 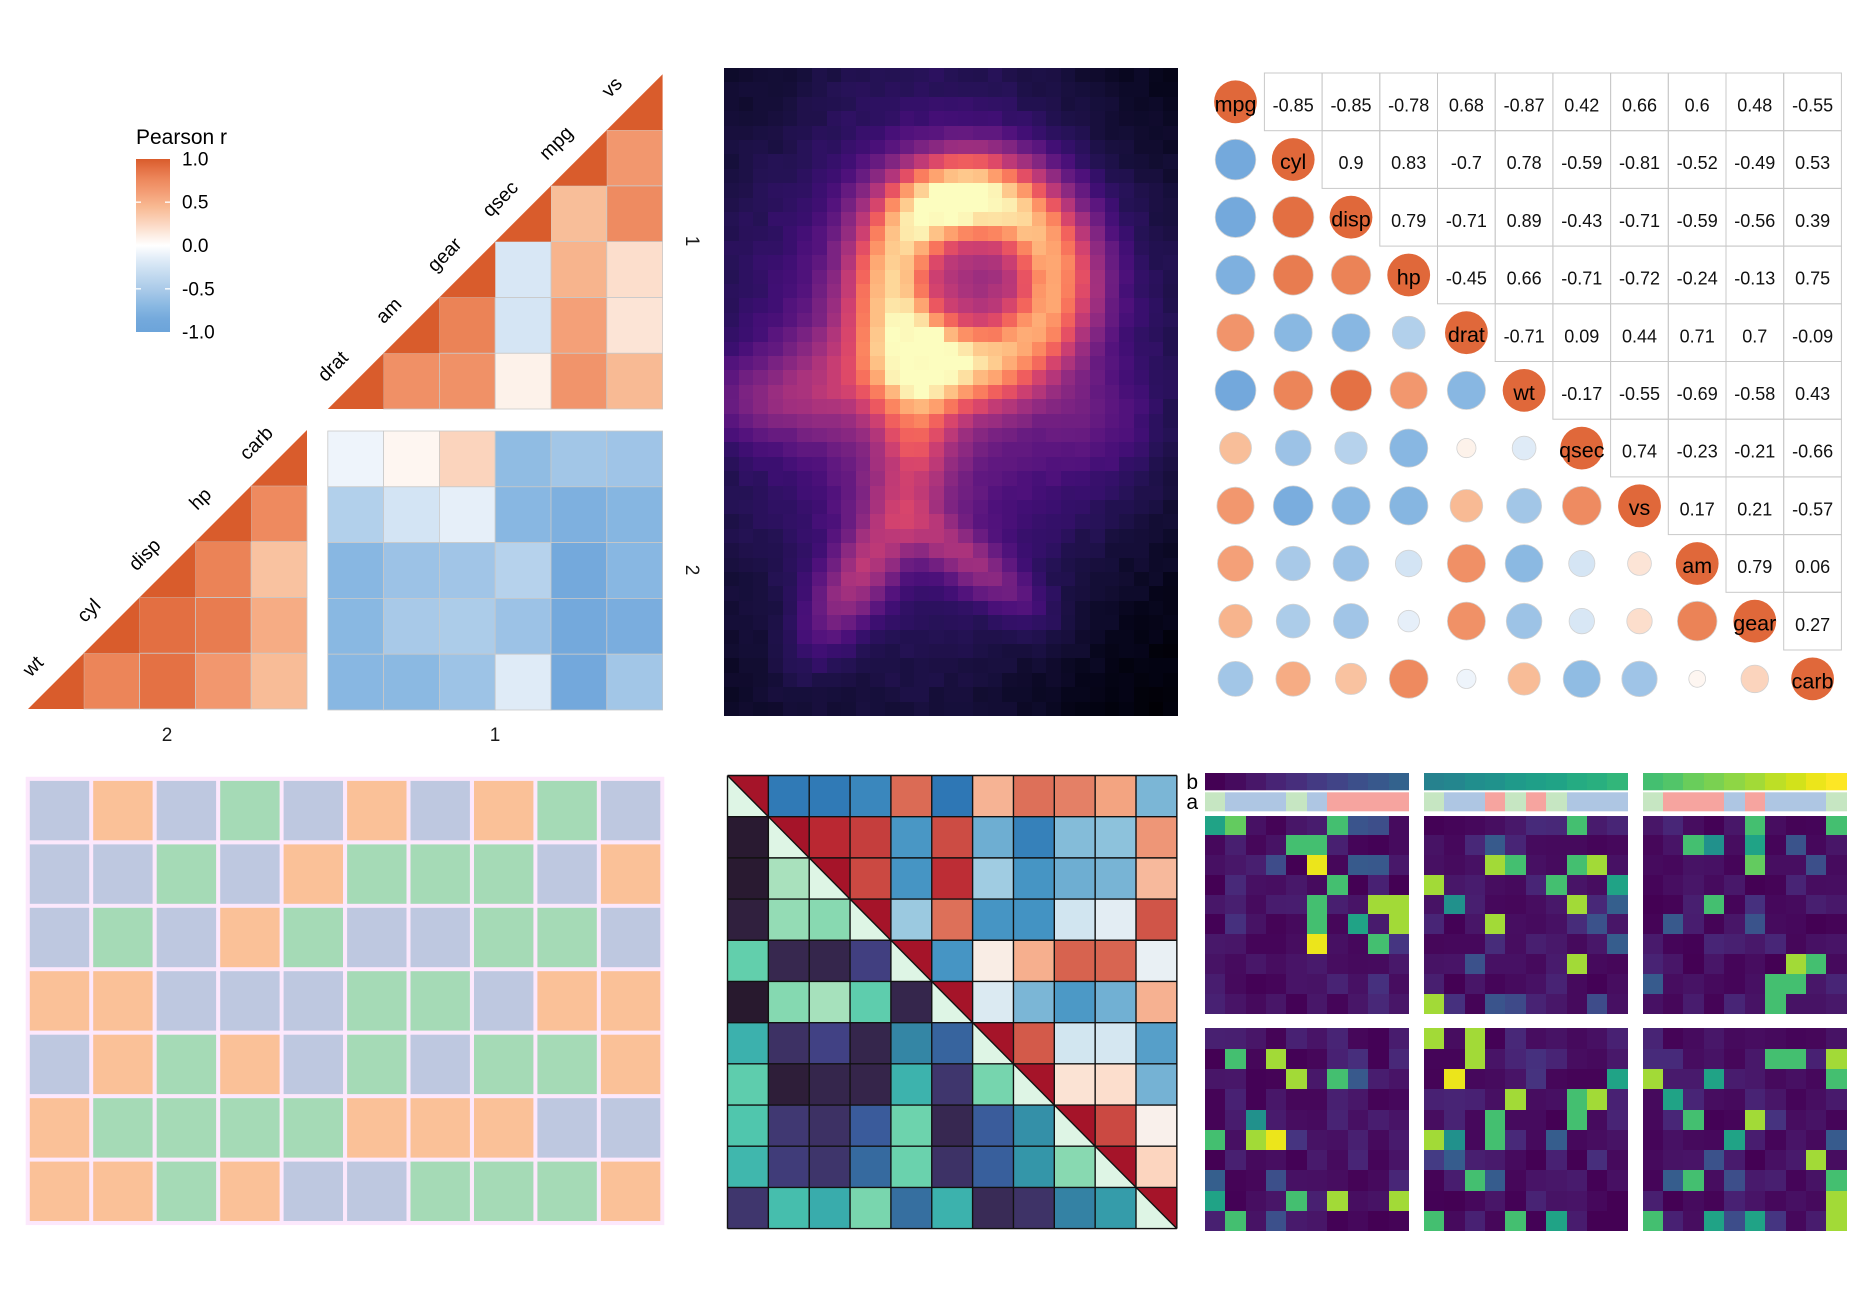 What do you see at coordinates (1697, 452) in the screenshot?
I see `svg-text: -0.23` at bounding box center [1697, 452].